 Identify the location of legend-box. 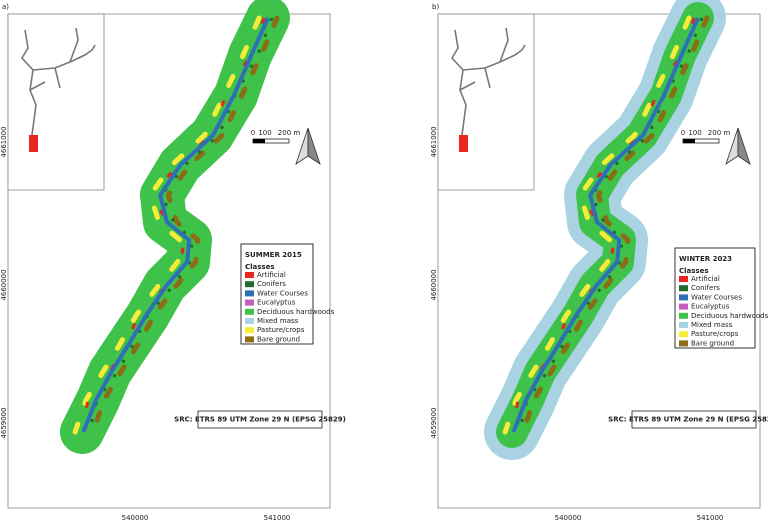
(715, 298).